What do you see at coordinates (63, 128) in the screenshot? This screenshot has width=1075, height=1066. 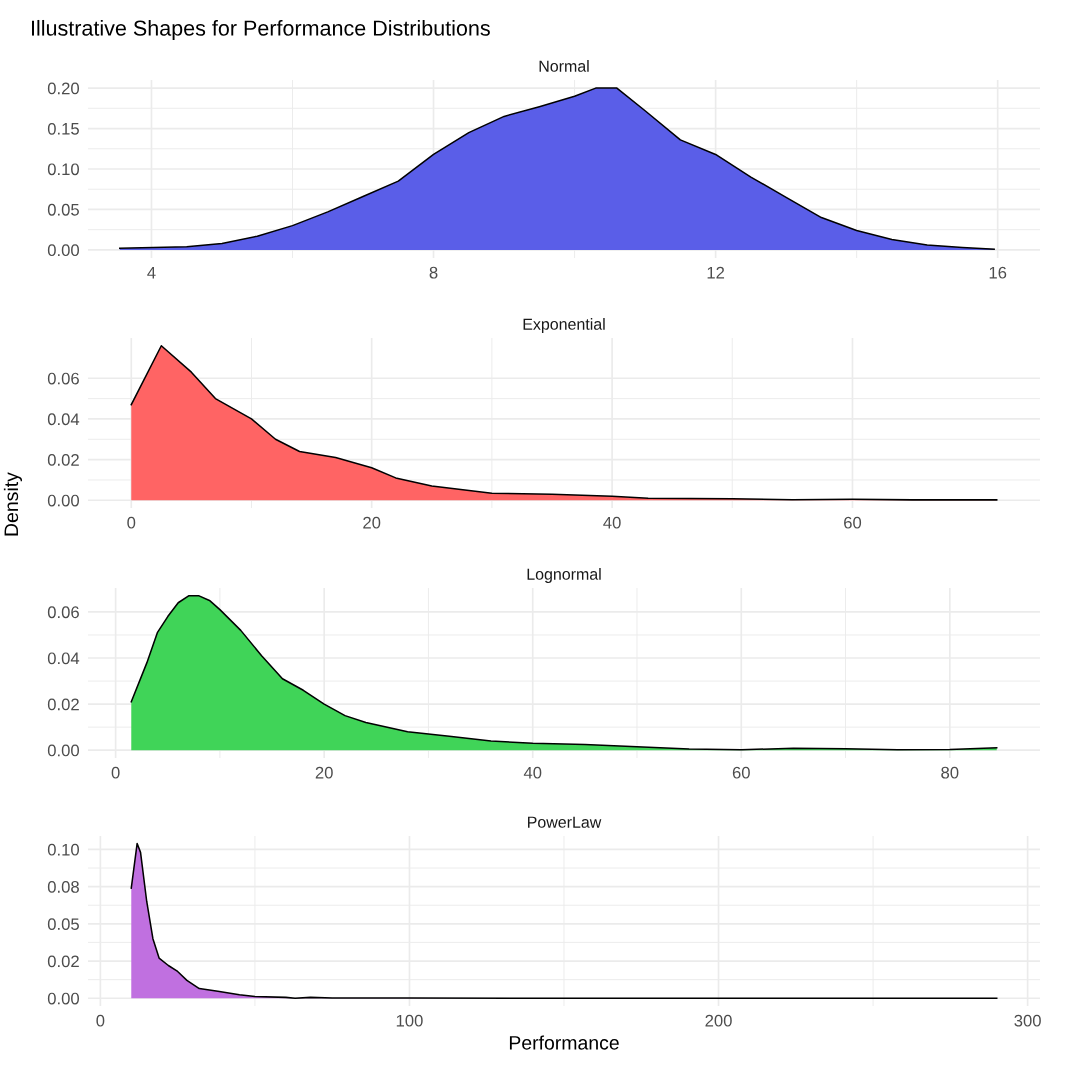 I see `y-tick-label: 0.15` at bounding box center [63, 128].